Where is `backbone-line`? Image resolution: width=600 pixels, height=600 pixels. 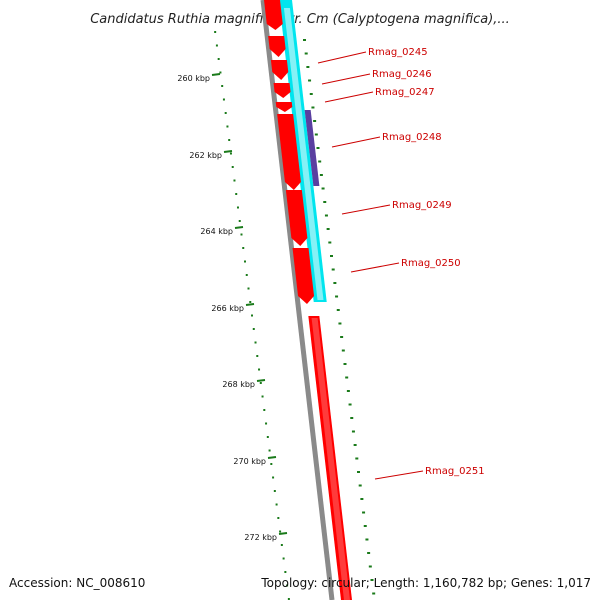
backbone-line is located at coordinates (297, 300).